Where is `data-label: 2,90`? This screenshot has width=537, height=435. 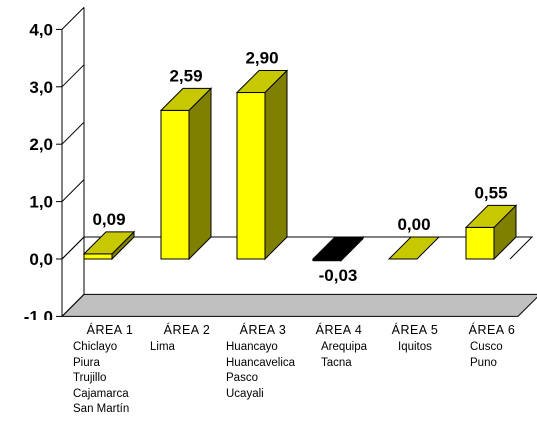 data-label: 2,90 is located at coordinates (261, 58).